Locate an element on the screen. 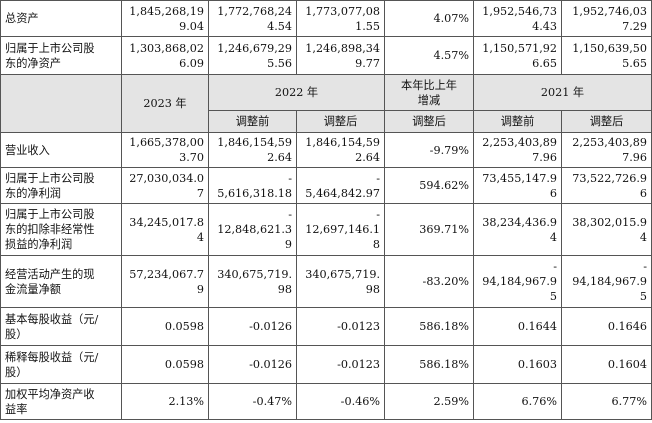  value-cell: -12,848,621.3 9 is located at coordinates (252, 229).